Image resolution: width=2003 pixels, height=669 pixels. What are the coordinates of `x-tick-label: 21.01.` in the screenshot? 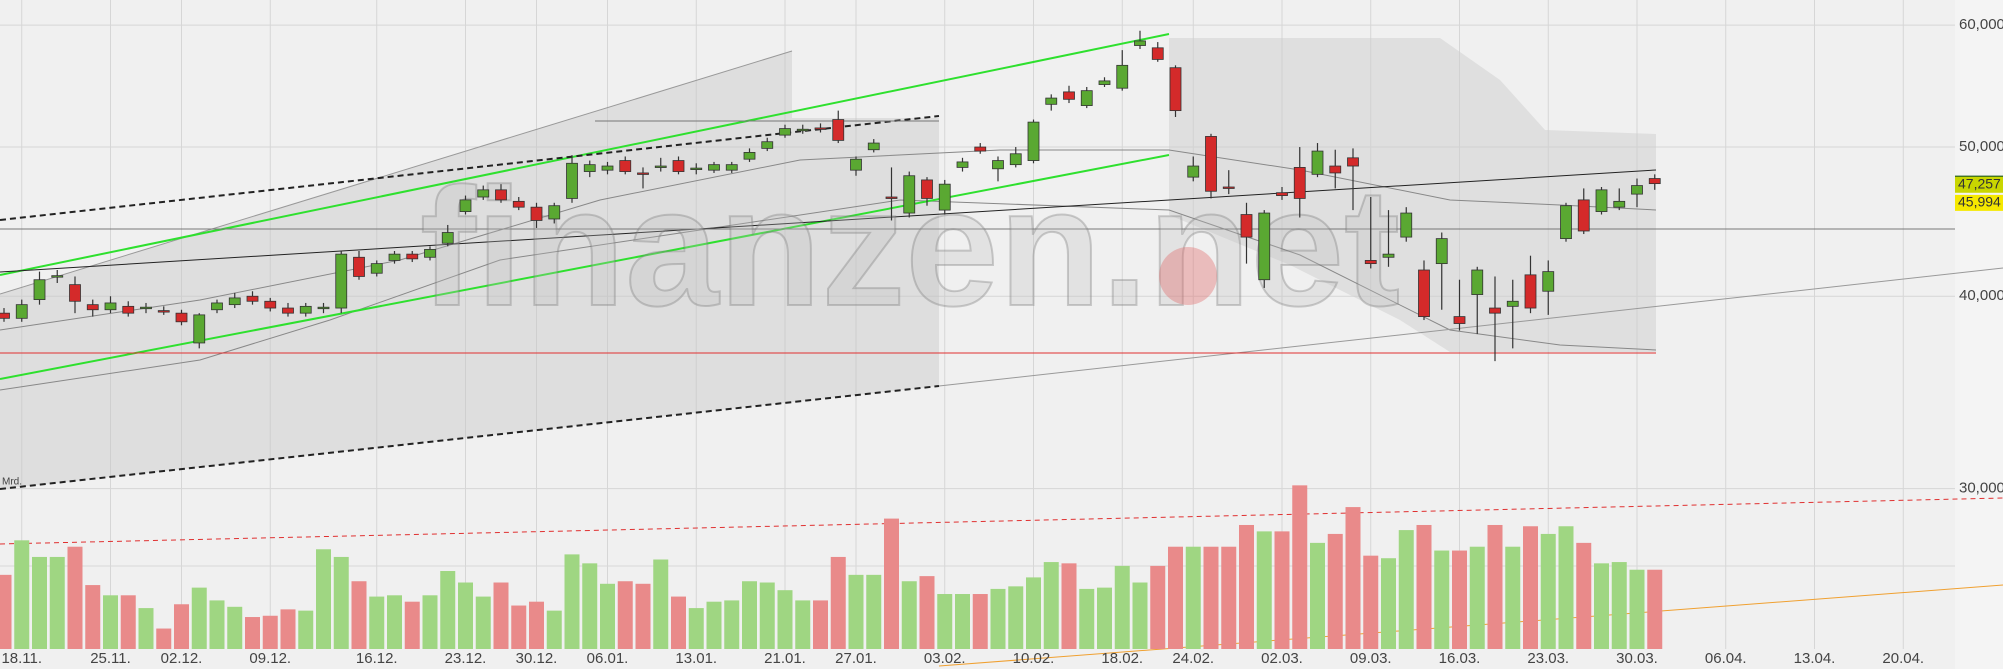 It's located at (785, 658).